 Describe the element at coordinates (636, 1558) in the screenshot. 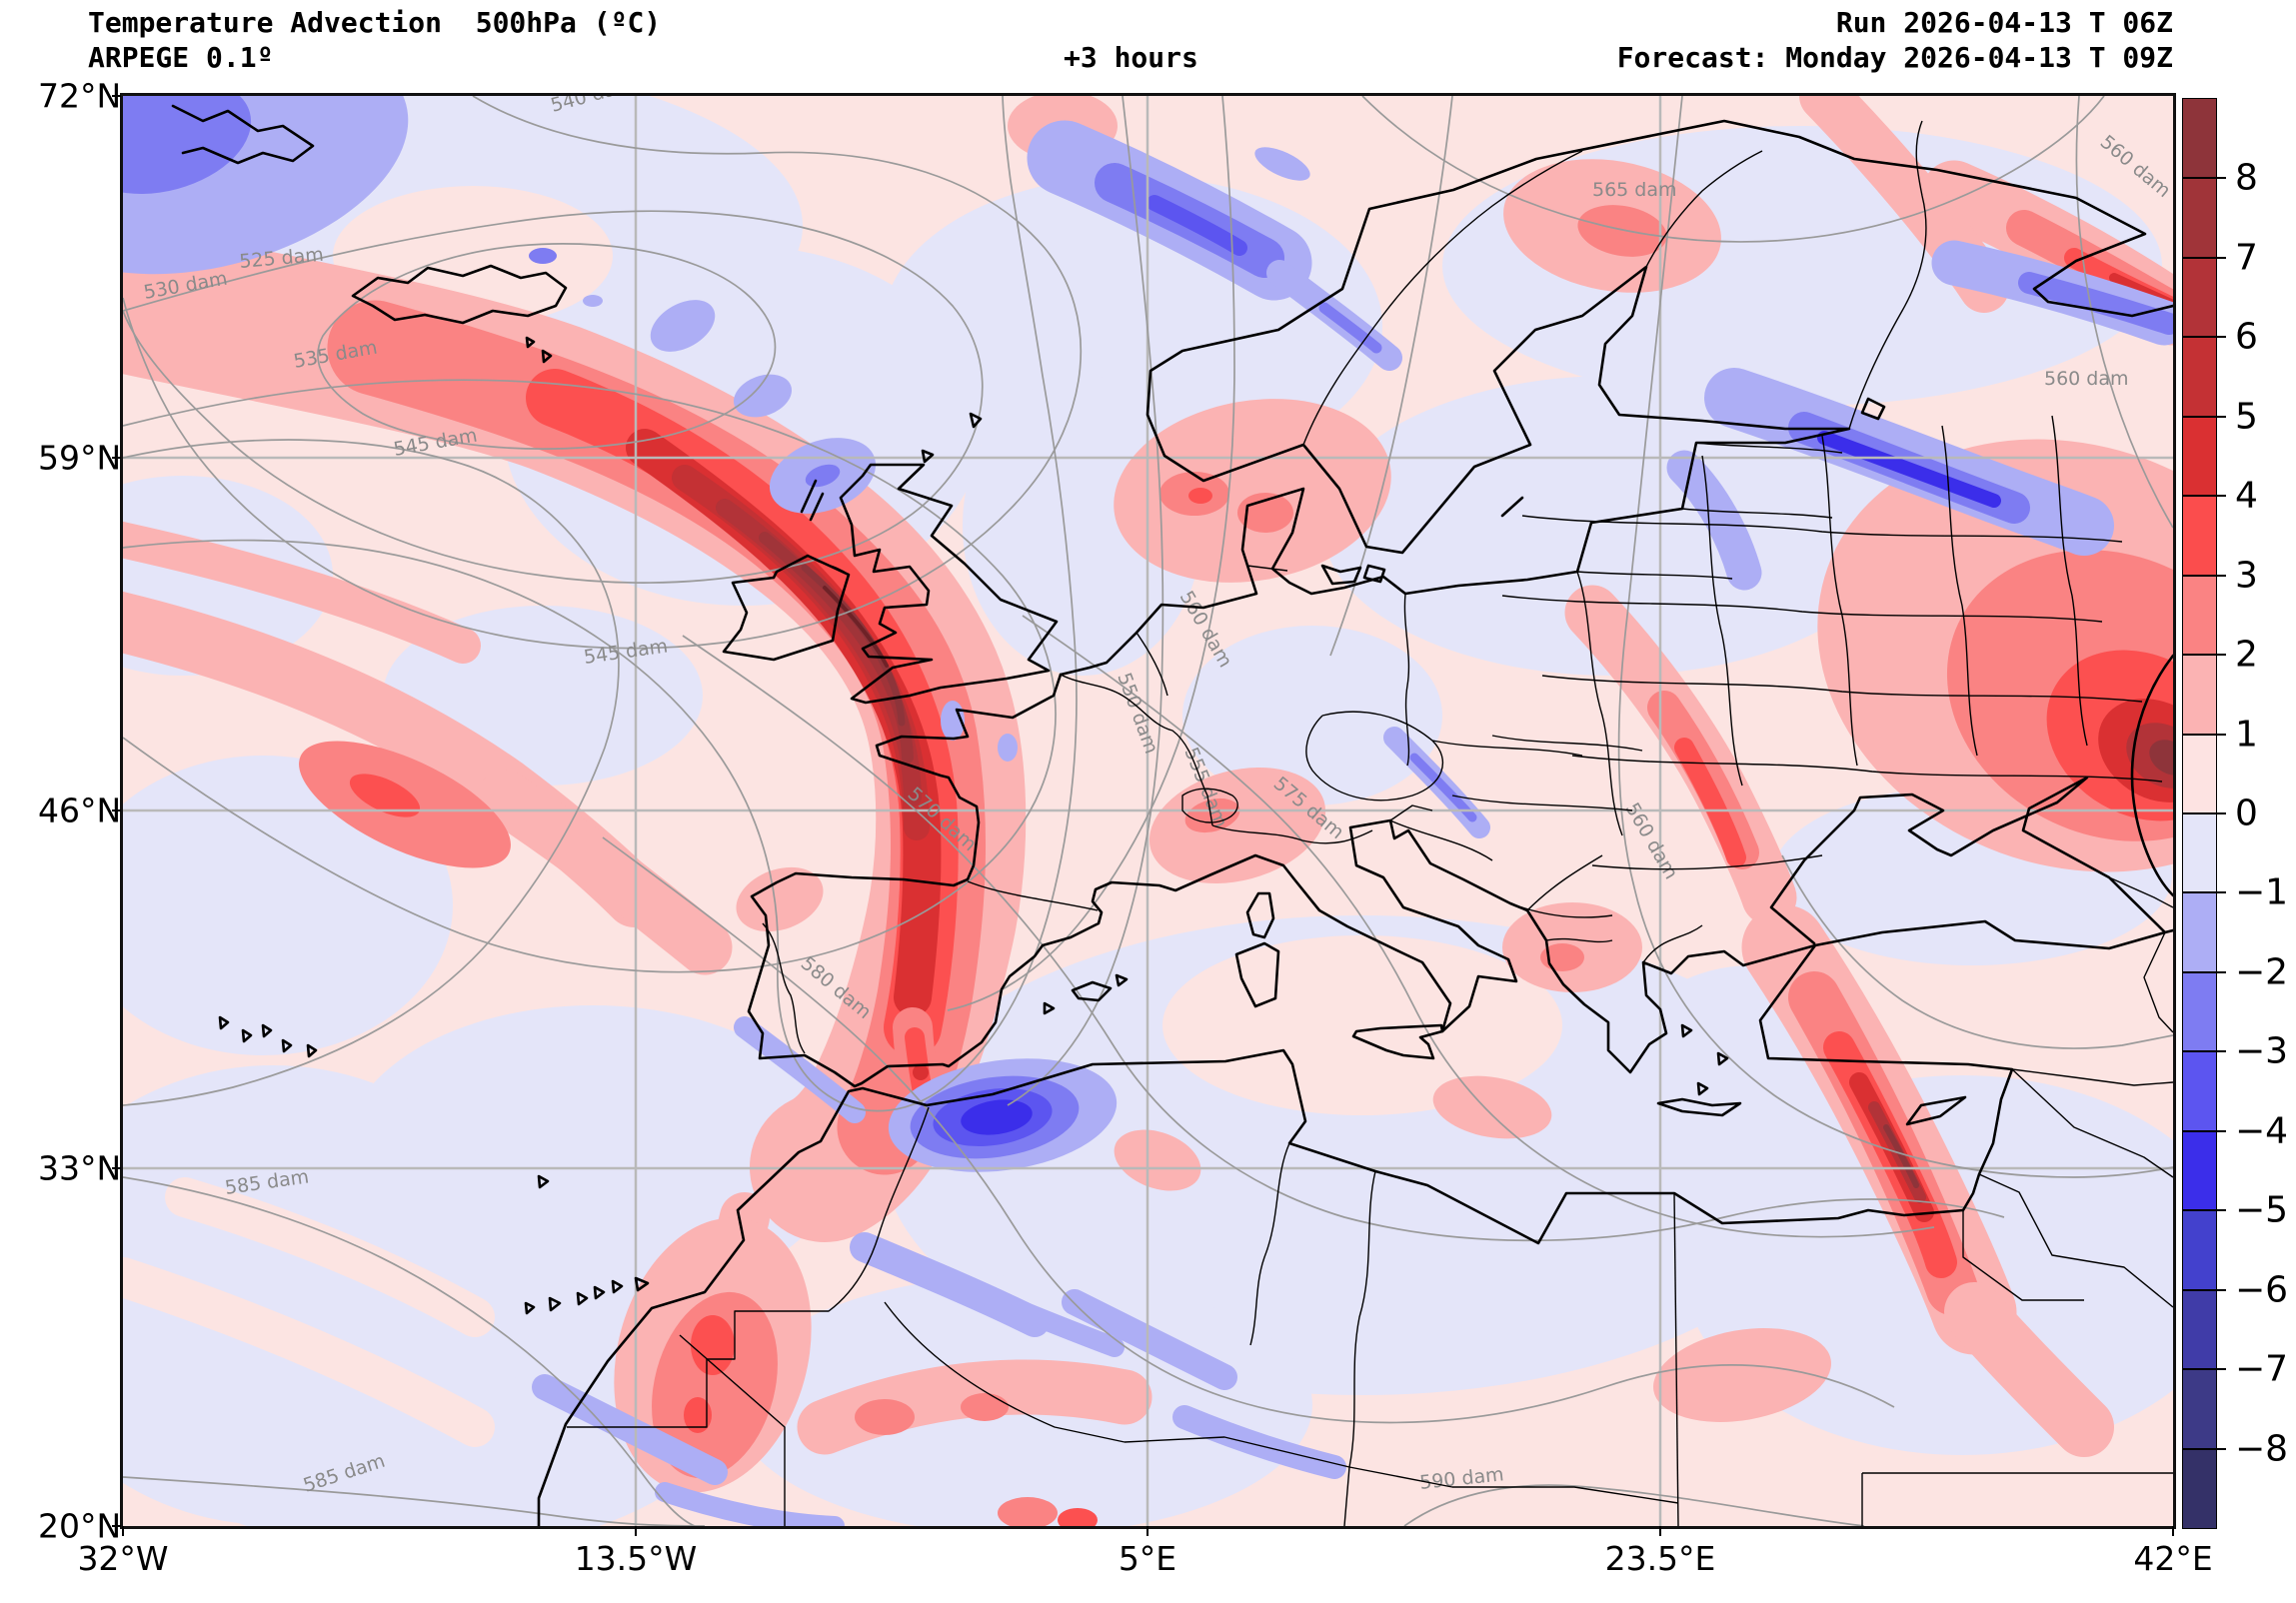

I see `lon-tick-label: 13.5°W` at that location.